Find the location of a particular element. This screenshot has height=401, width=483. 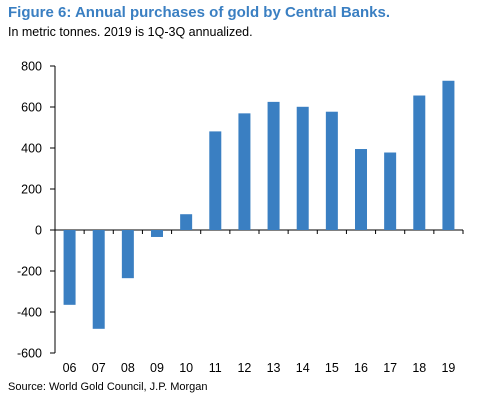

y-tick-label: -200 is located at coordinates (29, 272).